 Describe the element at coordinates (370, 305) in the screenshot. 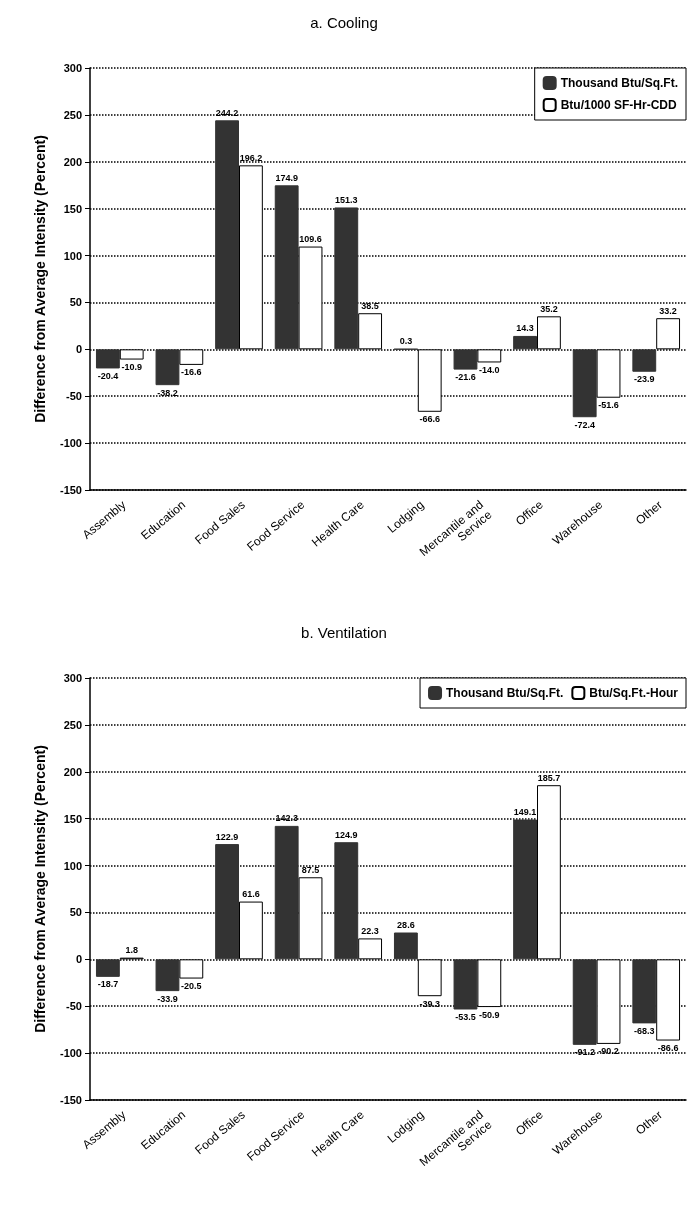

I see `data-label: 38.5` at that location.